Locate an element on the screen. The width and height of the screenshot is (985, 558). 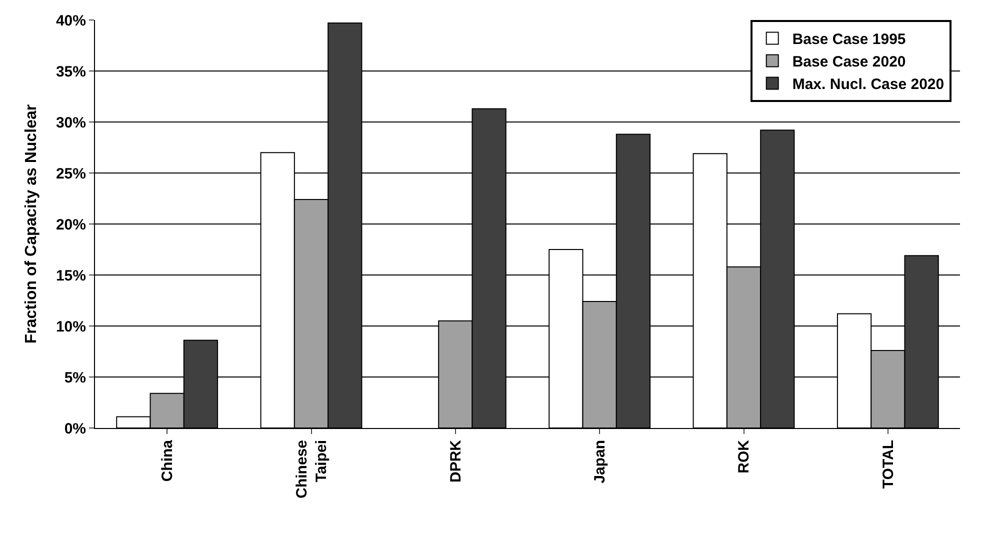
x-tick-label: China is located at coordinates (167, 460).